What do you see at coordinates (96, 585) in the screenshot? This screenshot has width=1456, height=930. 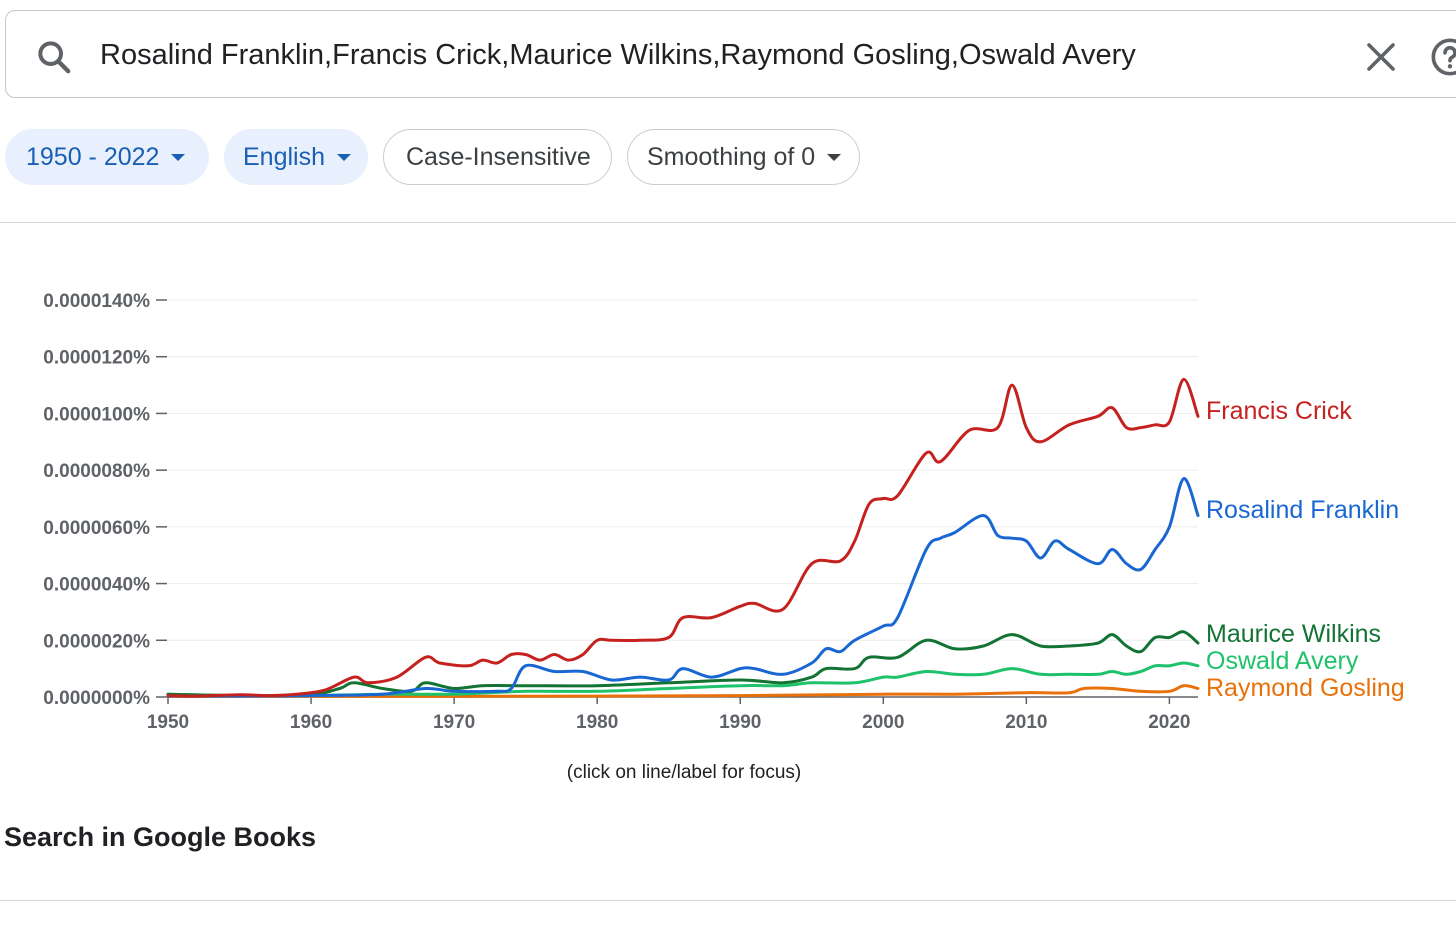 I see `y-tick-label: 0.0000040%` at bounding box center [96, 585].